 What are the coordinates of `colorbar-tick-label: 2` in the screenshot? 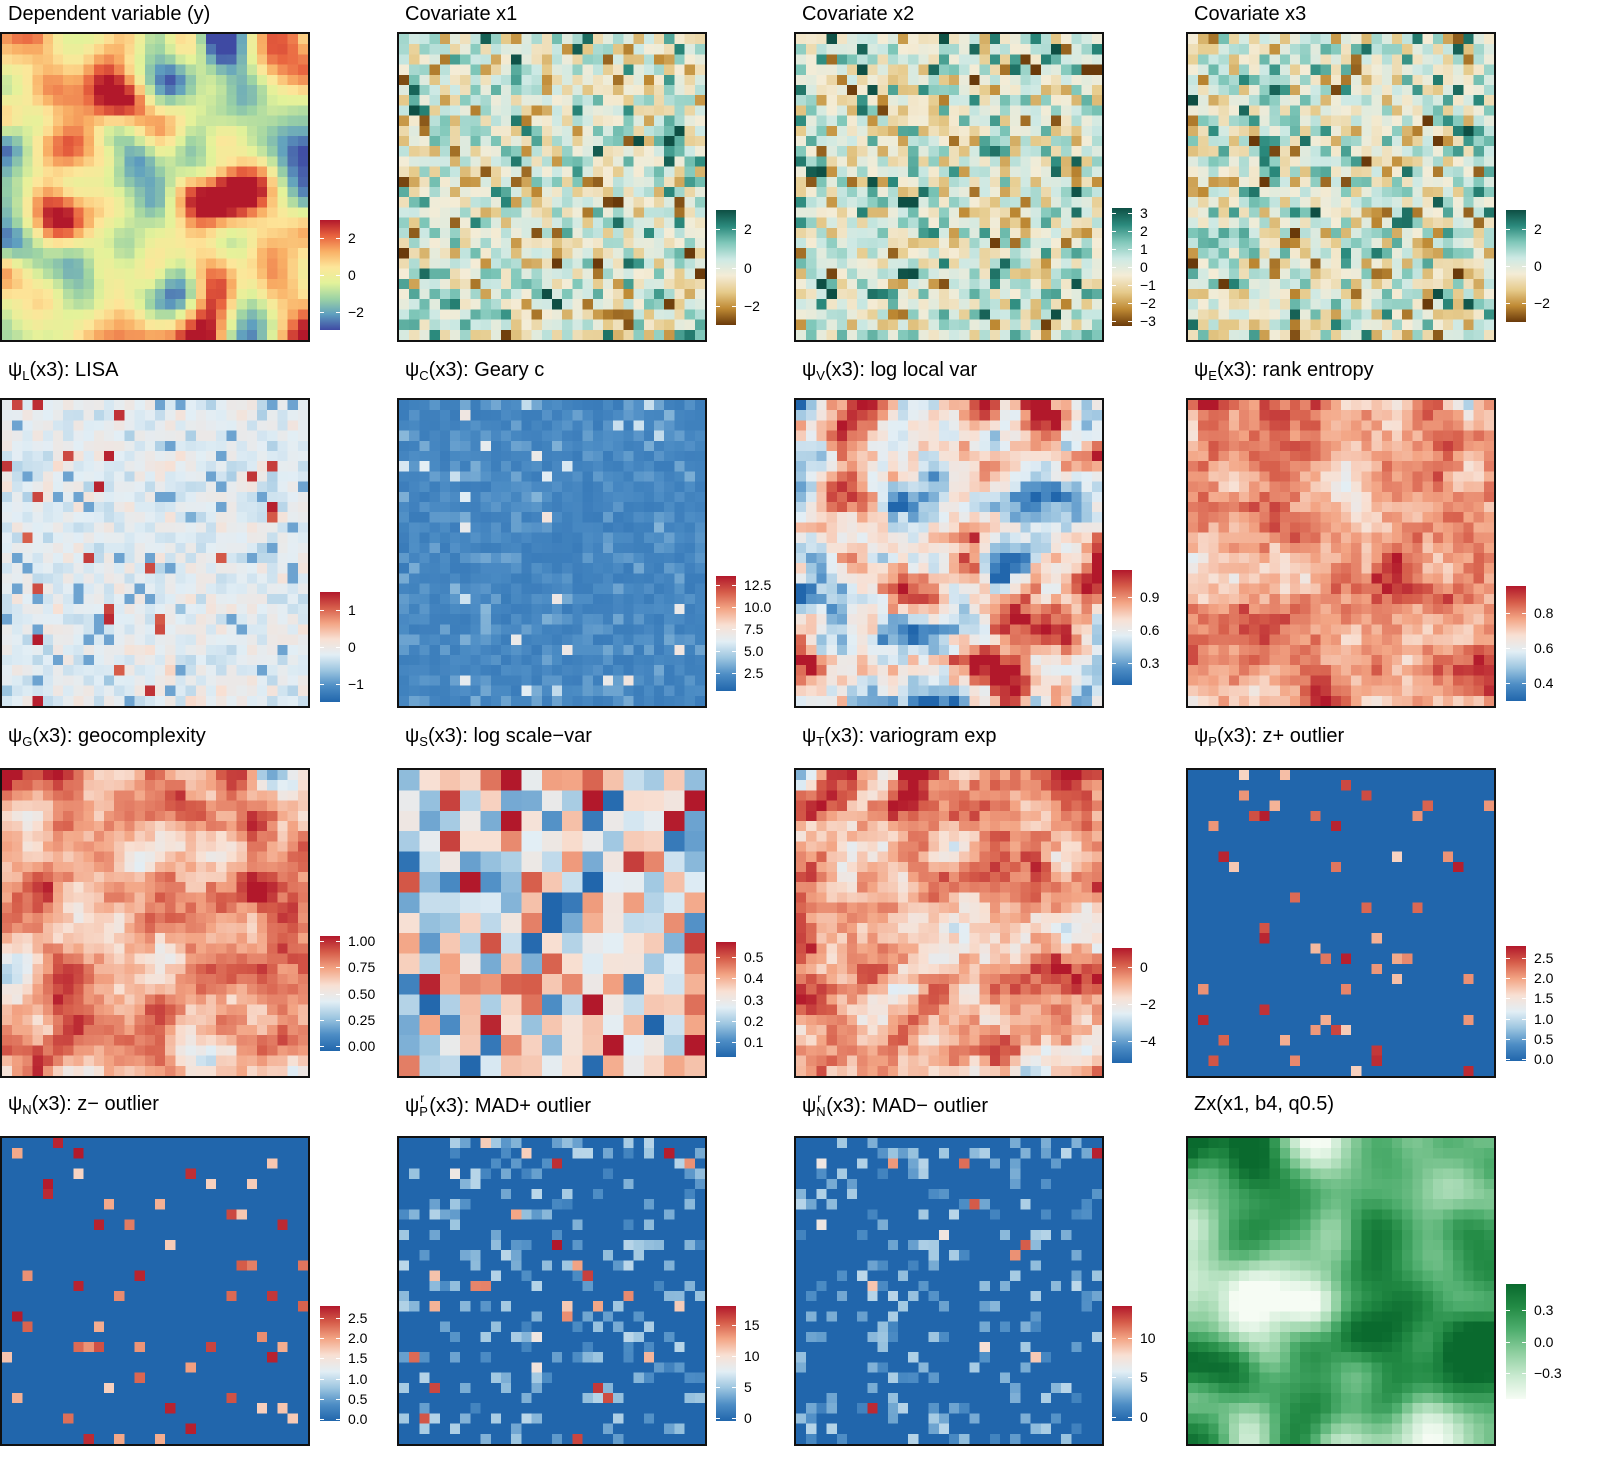 It's located at (1144, 231).